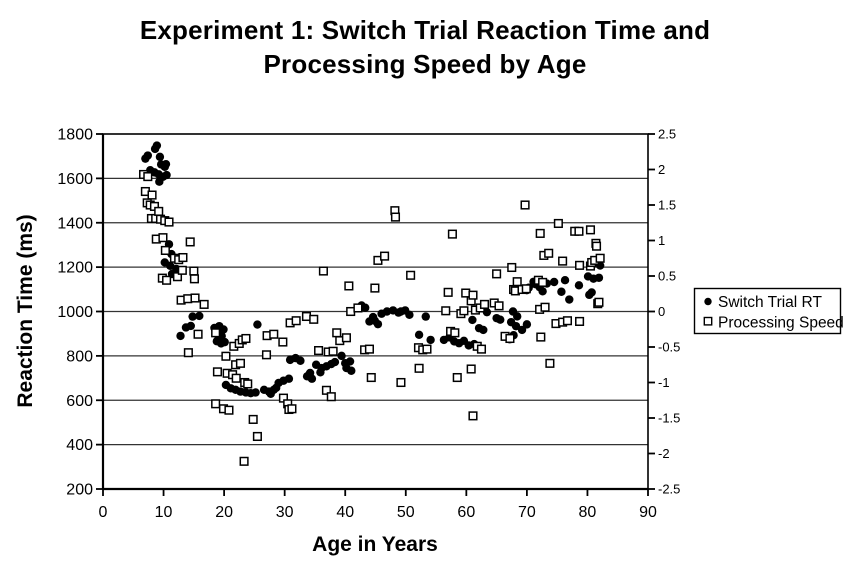 The image size is (850, 571). I want to click on right-tick-label: -0.5, so click(669, 347).